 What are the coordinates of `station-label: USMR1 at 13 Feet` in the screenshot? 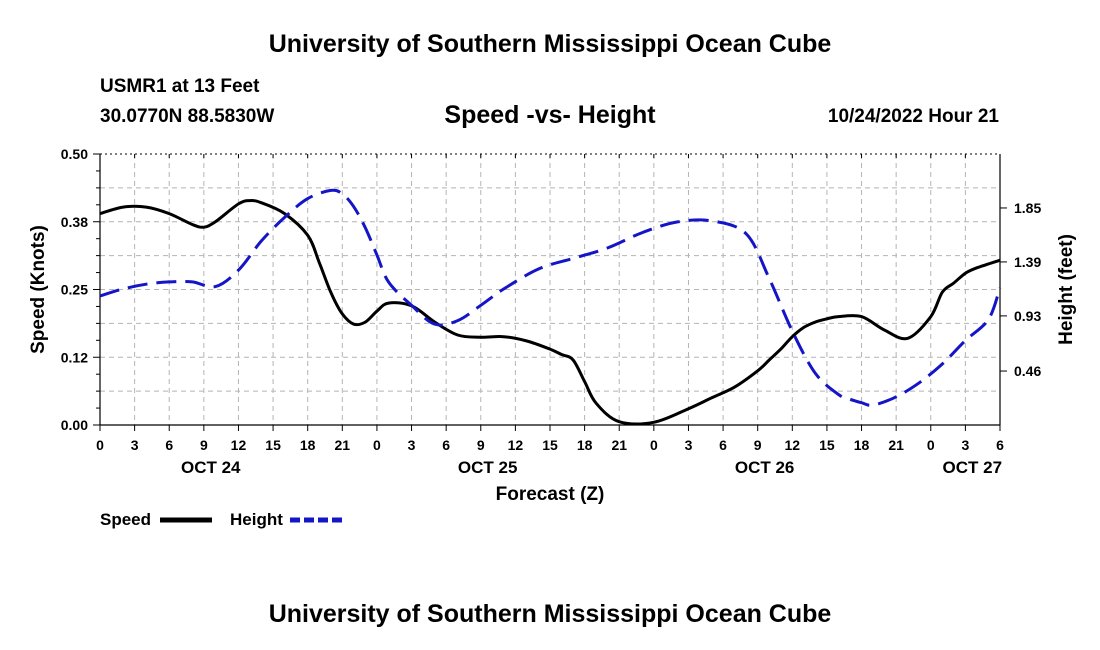 It's located at (180, 86).